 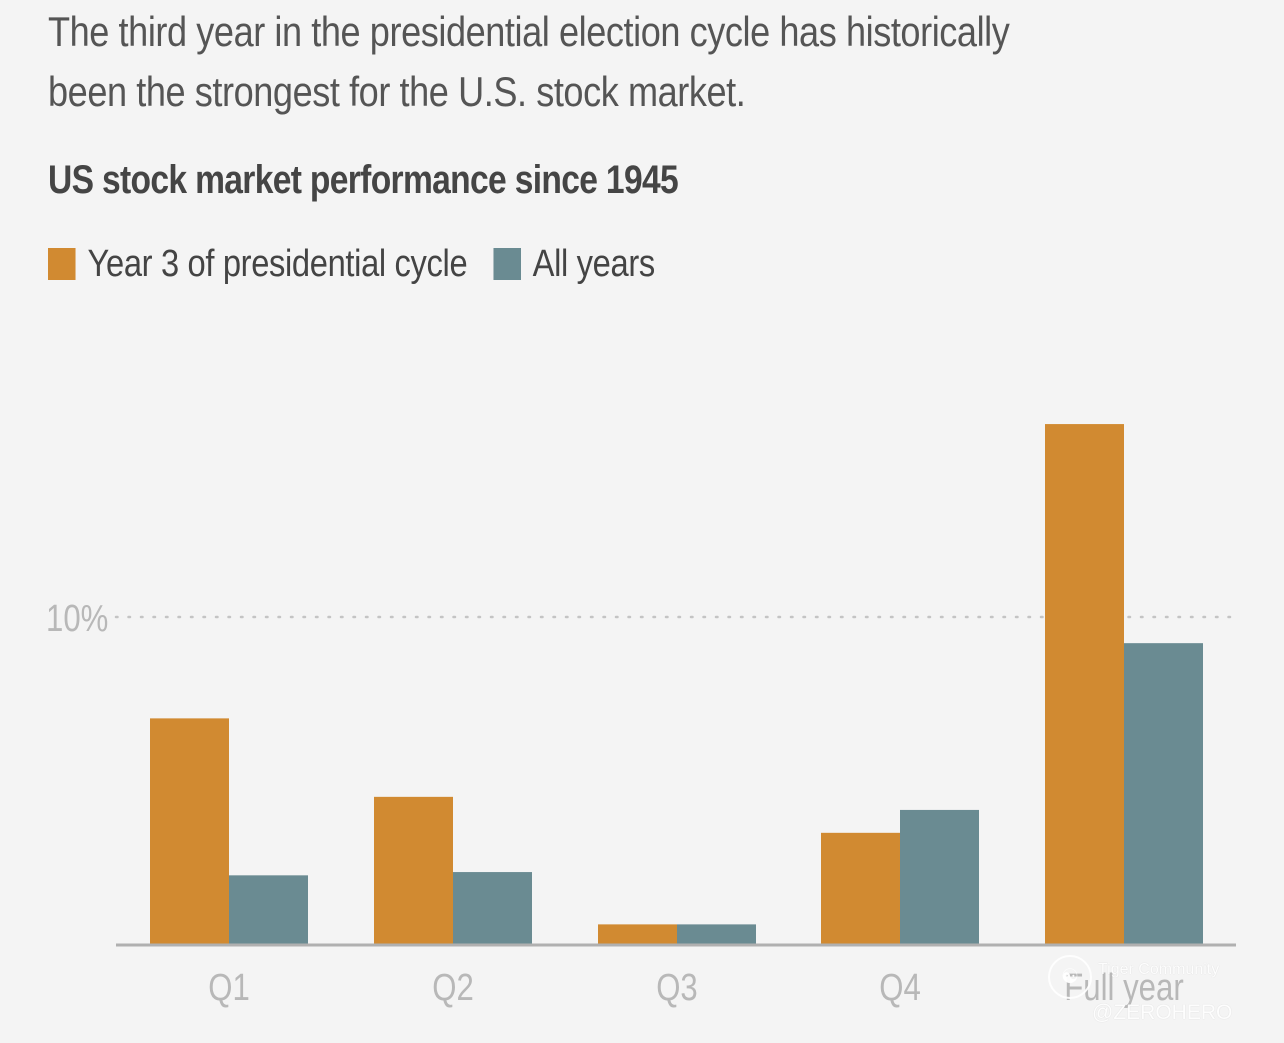 I want to click on bar-year3-q2, so click(x=413, y=870).